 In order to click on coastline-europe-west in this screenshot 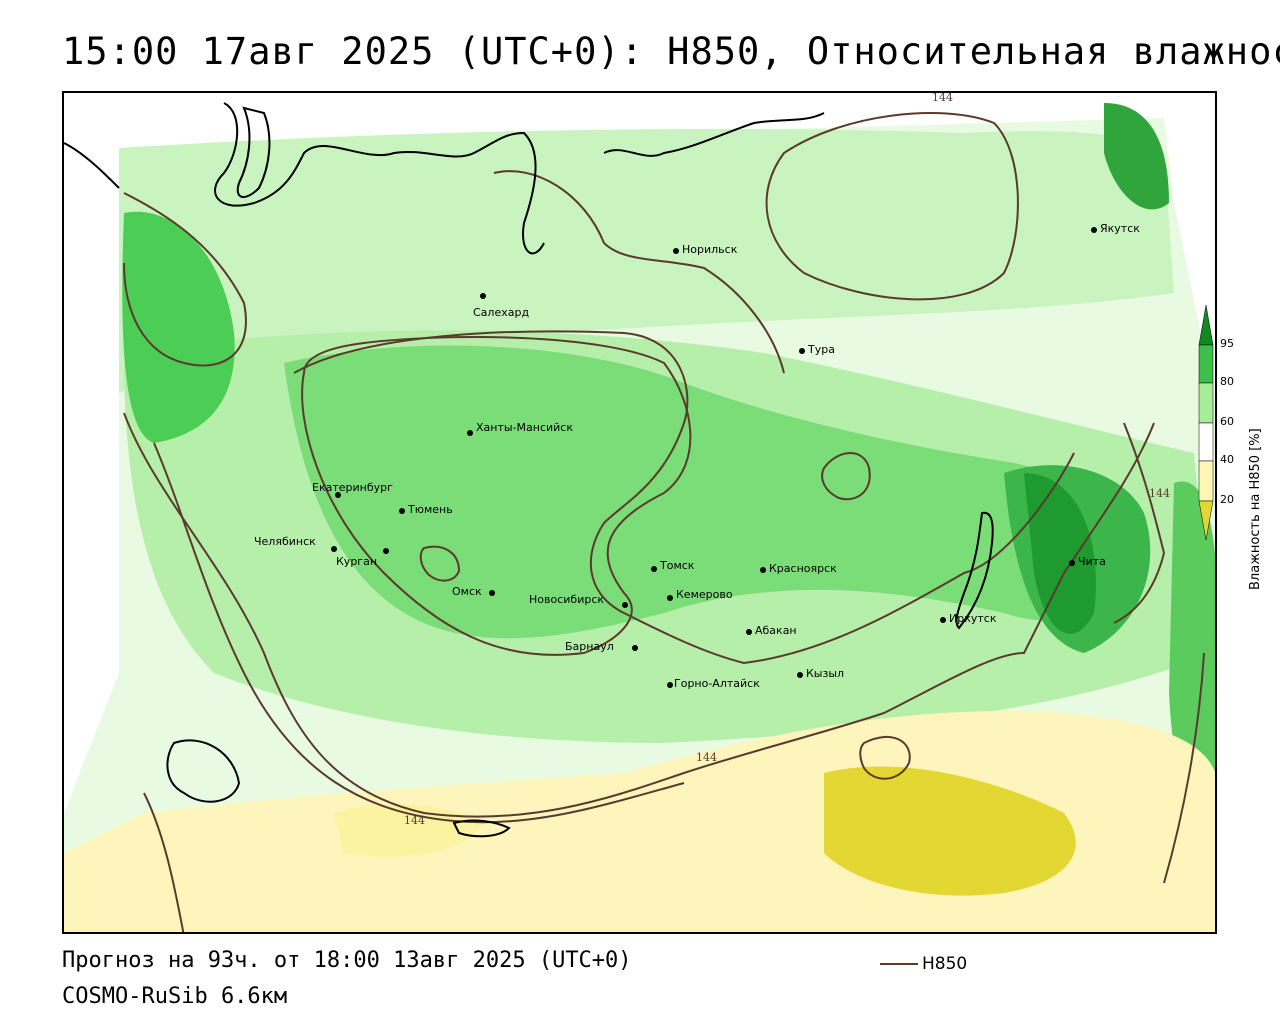, I will do `click(92, 165)`.